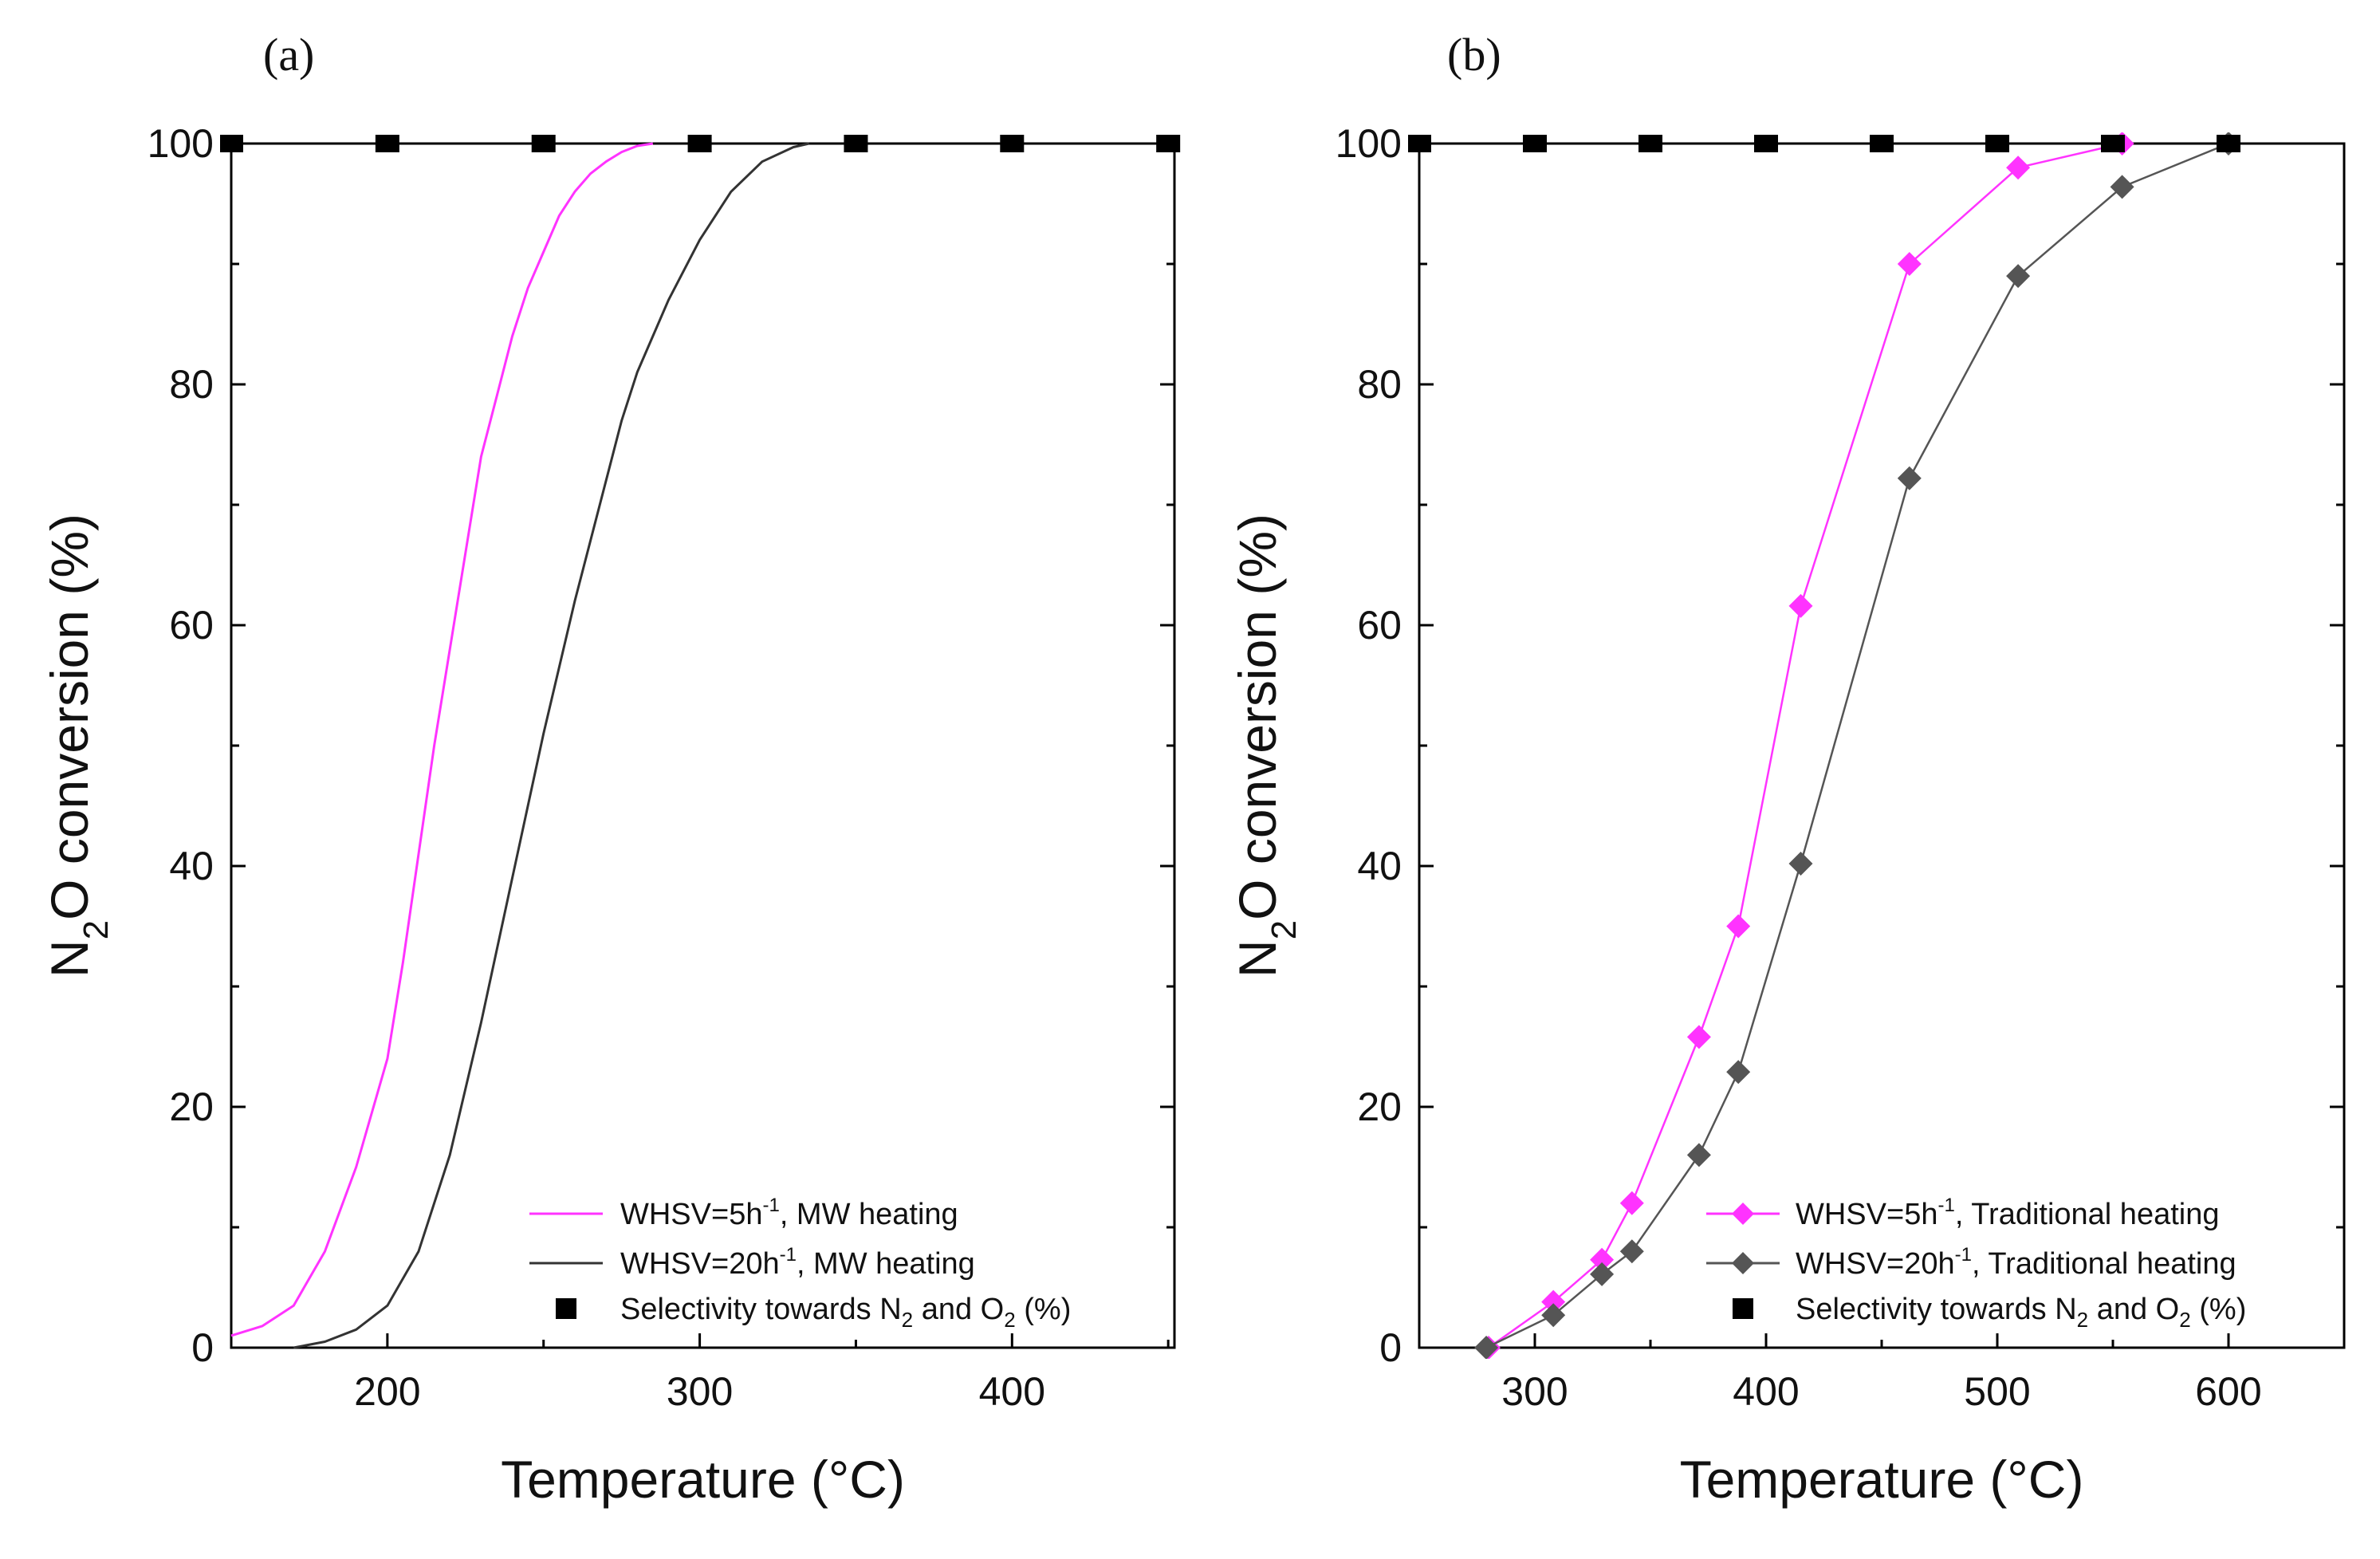  What do you see at coordinates (1997, 1391) in the screenshot?
I see `x-tick-label: 500` at bounding box center [1997, 1391].